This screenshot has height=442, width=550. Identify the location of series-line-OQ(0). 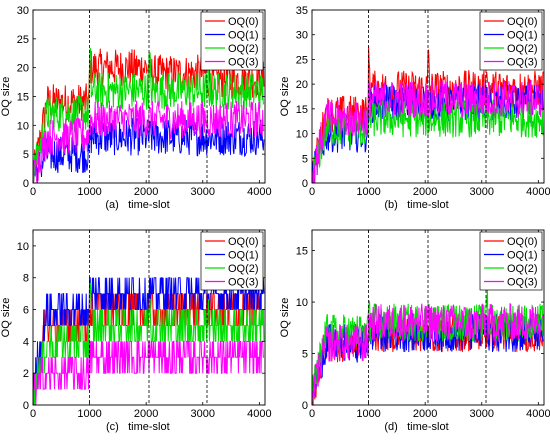
(427, 115).